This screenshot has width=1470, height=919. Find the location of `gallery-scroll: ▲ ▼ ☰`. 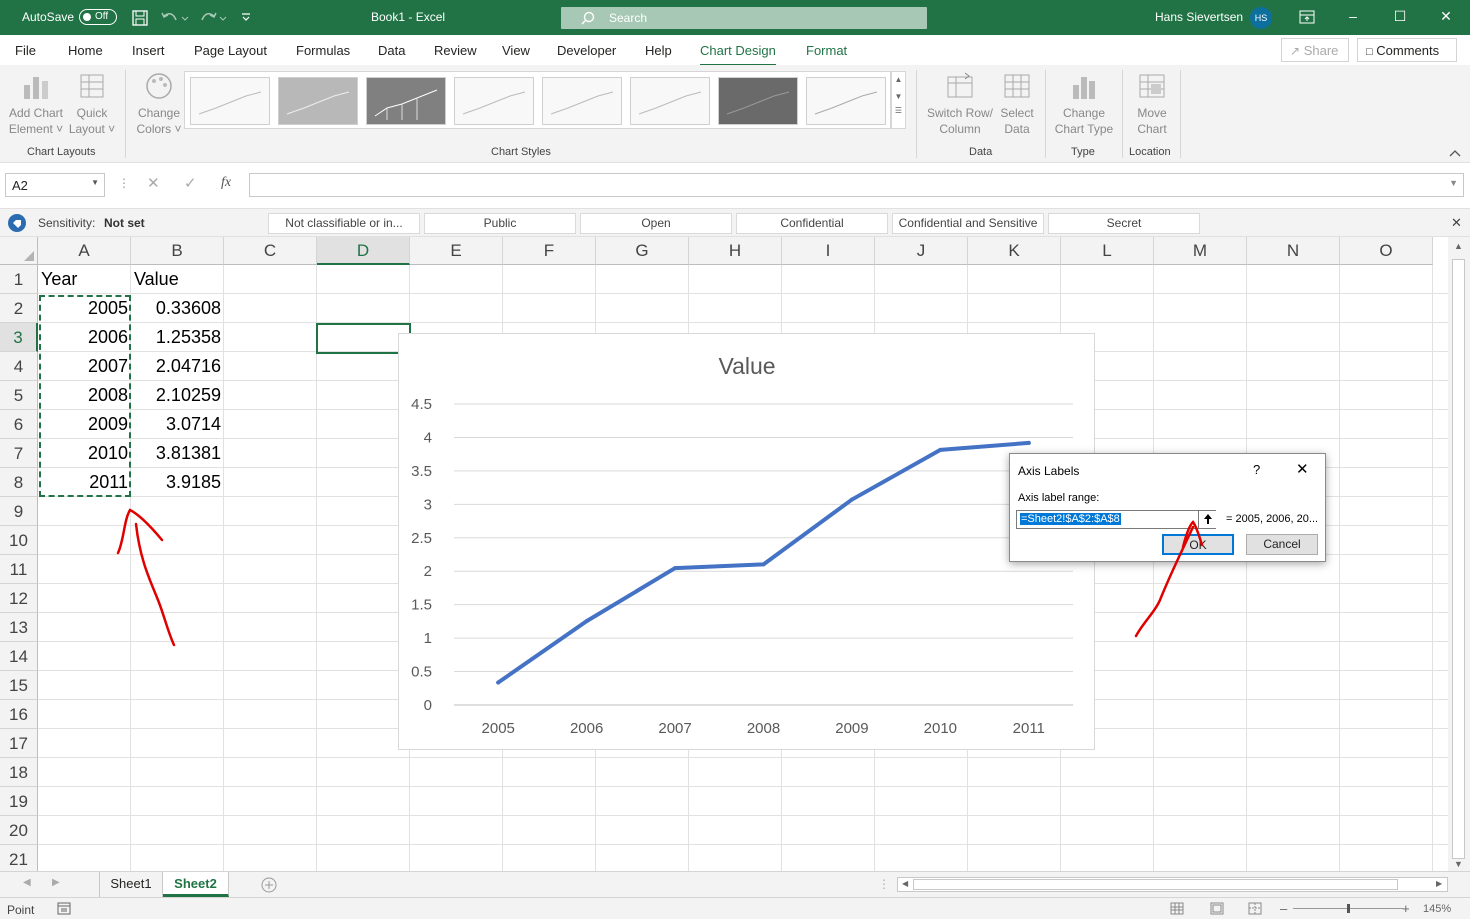

gallery-scroll: ▲ ▼ ☰ is located at coordinates (898, 100).